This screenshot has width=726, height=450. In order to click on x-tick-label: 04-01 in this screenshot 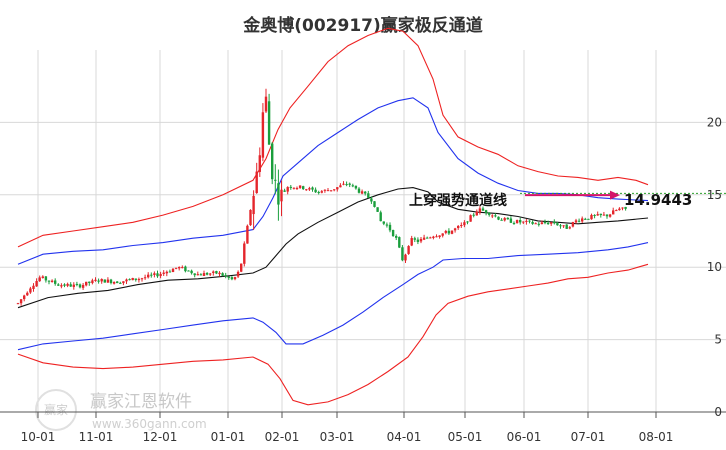, I will do `click(404, 437)`.